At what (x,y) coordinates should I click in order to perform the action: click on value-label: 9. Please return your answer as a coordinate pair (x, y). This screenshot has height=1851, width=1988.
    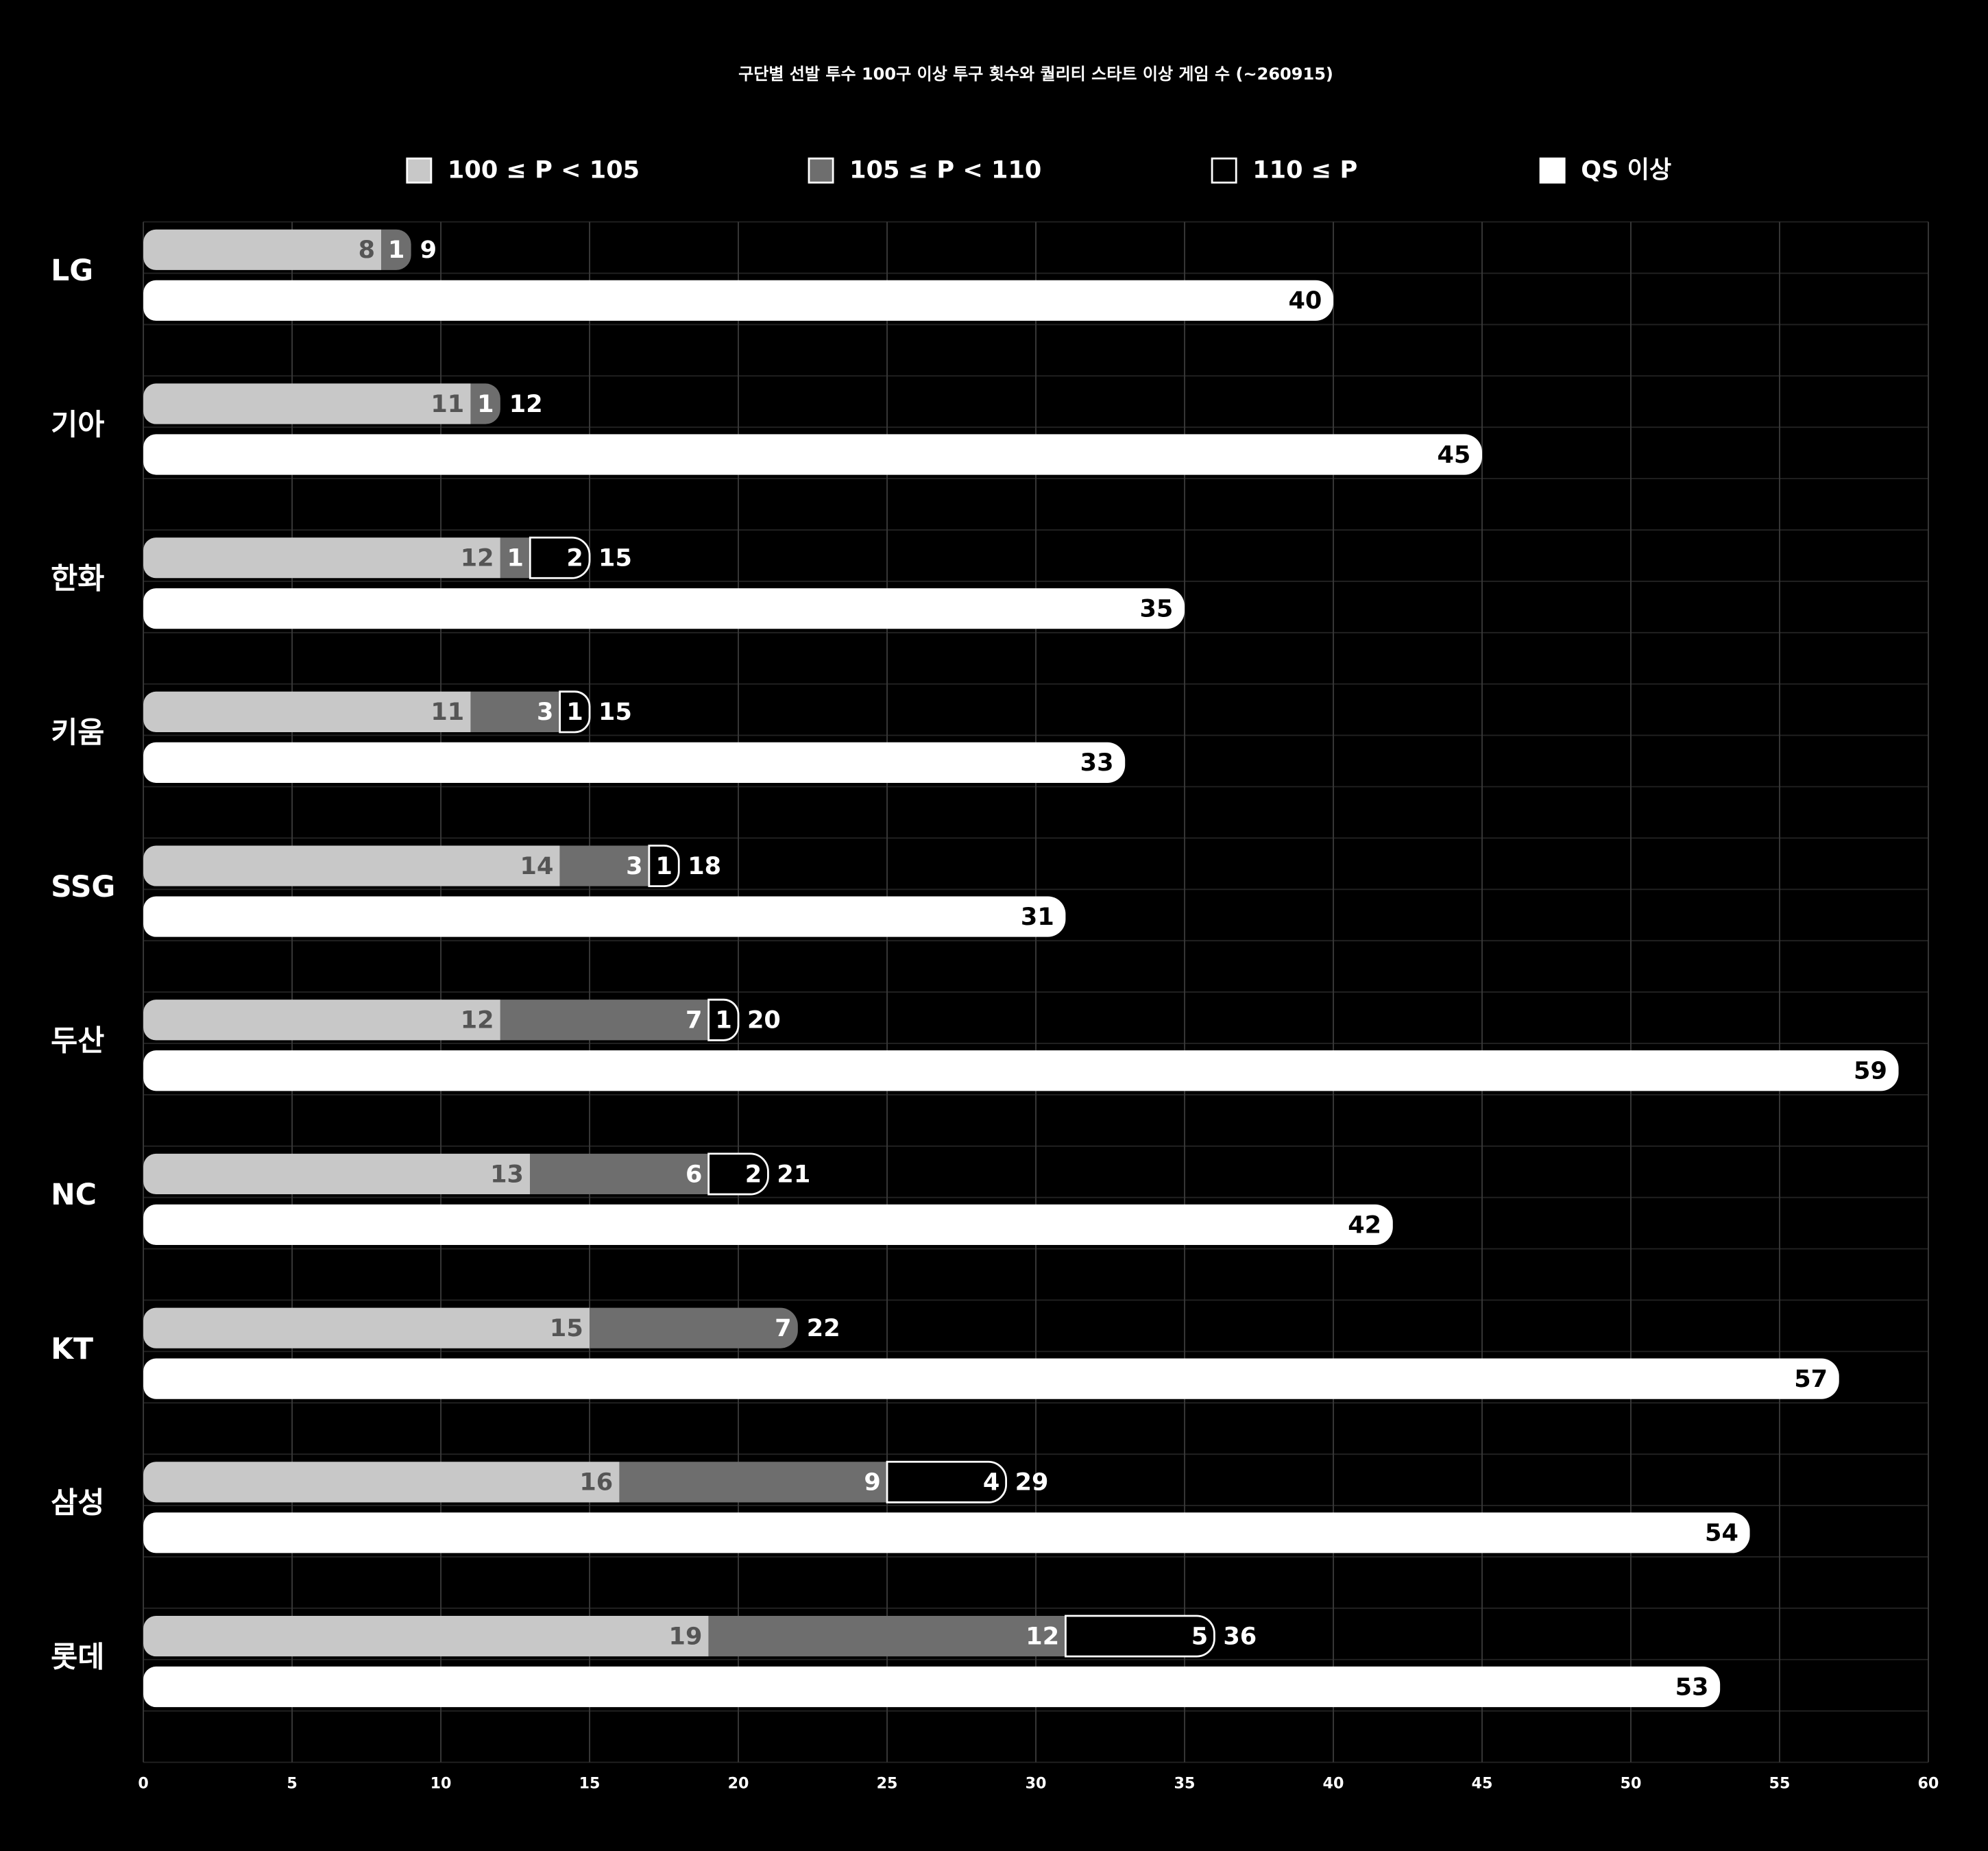
    Looking at the image, I should click on (872, 1483).